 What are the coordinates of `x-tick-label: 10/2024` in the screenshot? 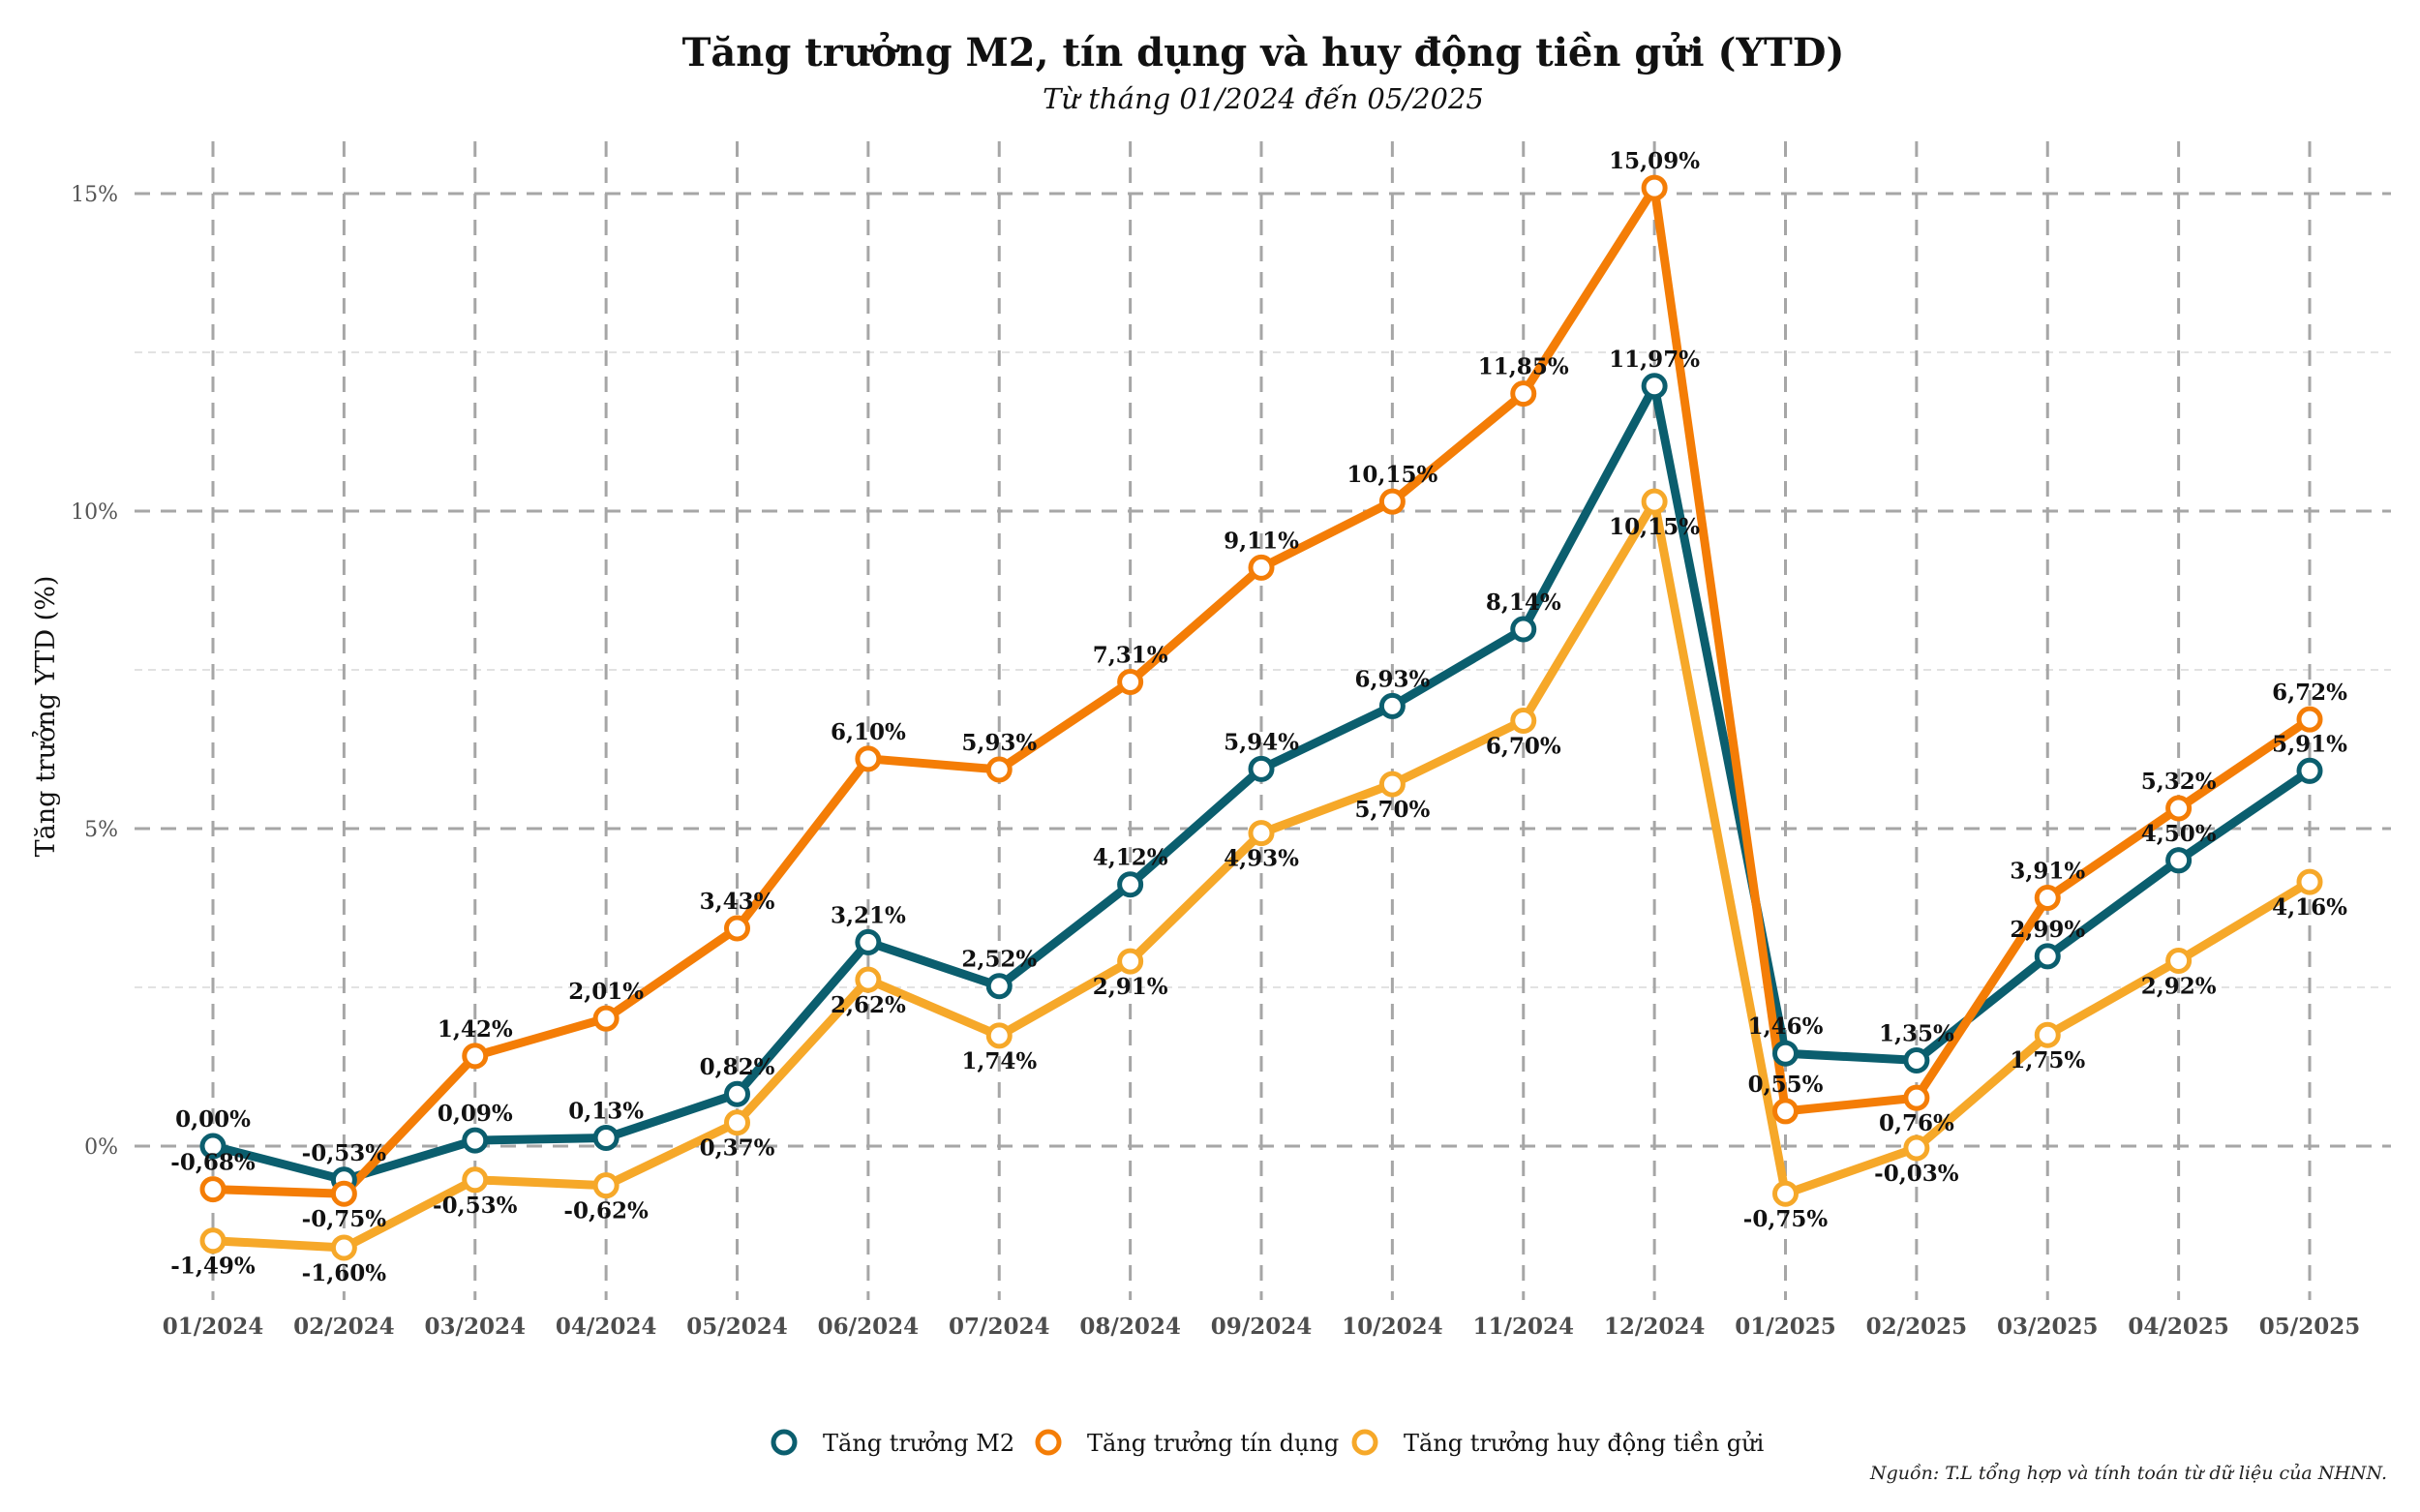 It's located at (1392, 1327).